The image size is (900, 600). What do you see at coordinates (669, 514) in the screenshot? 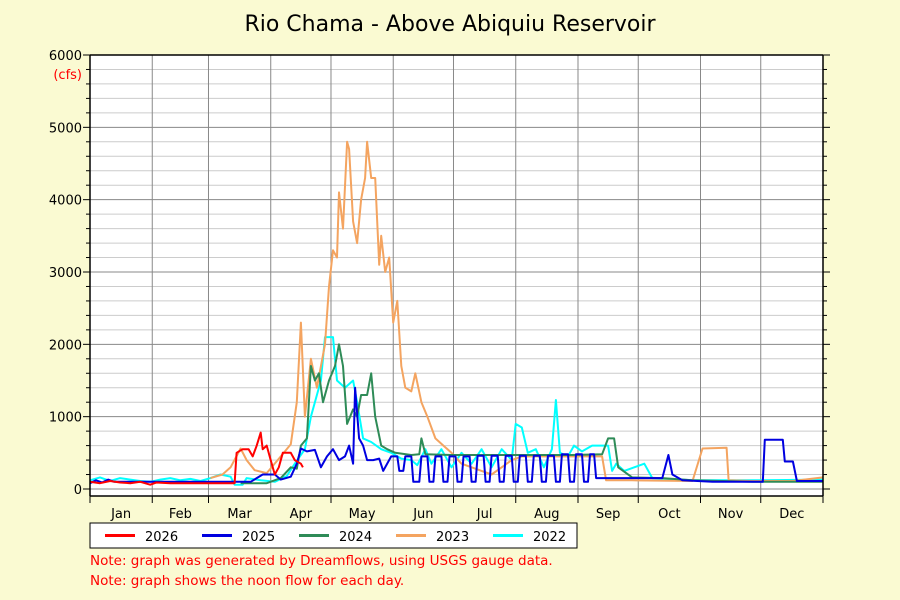
I see `x-tick-label: Oct` at bounding box center [669, 514].